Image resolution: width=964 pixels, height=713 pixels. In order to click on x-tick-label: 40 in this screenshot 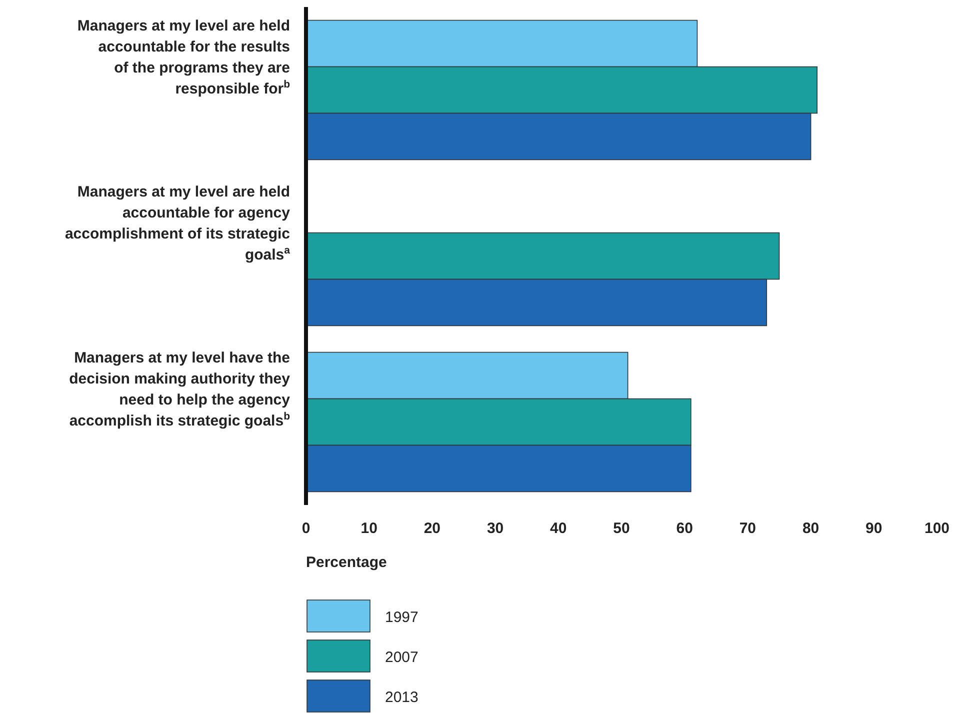, I will do `click(558, 528)`.